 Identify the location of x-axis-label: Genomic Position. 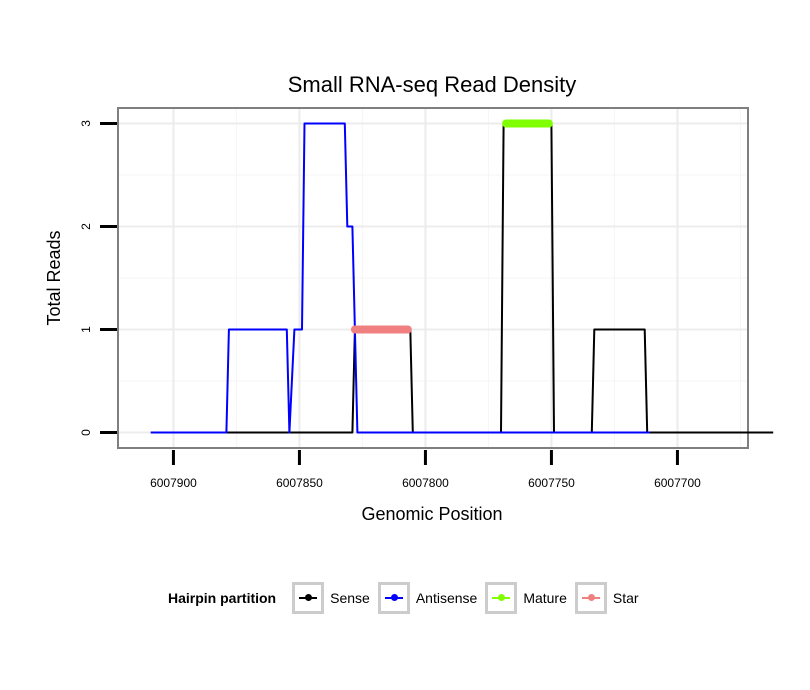
(431, 514).